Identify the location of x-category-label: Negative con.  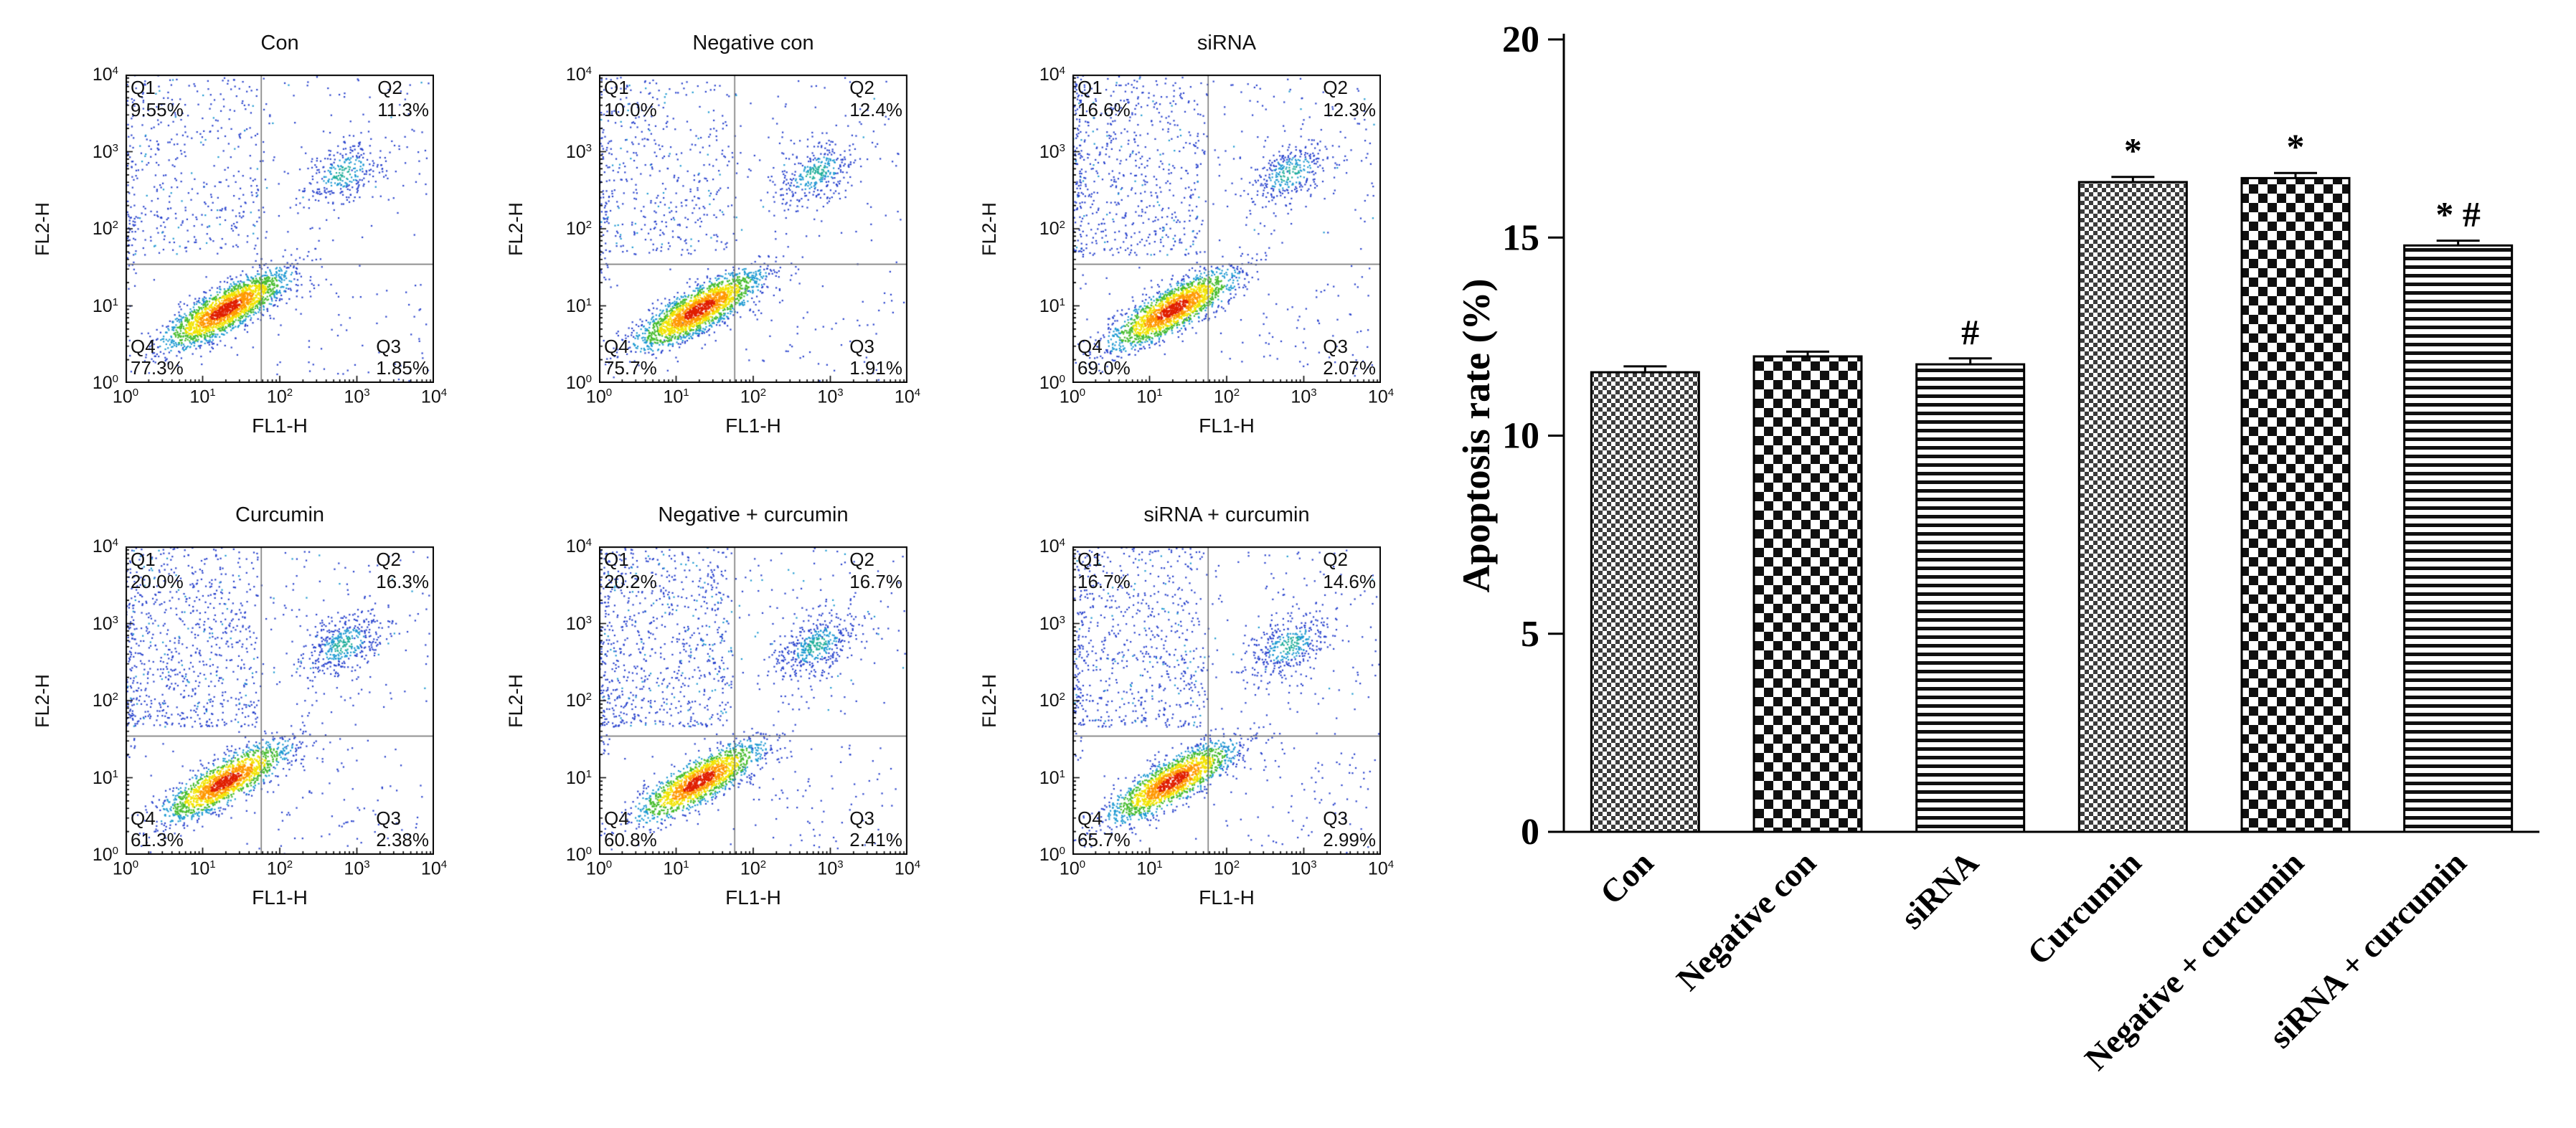
(1746, 920).